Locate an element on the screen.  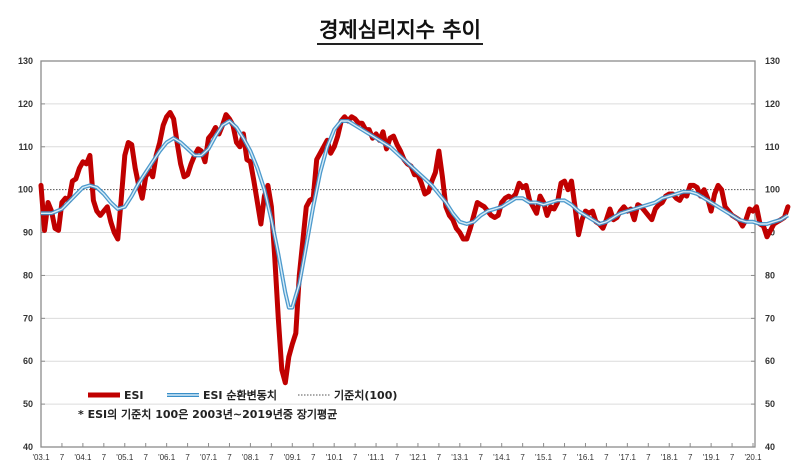
x-tick-label: '09.1 is located at coordinates (293, 457).